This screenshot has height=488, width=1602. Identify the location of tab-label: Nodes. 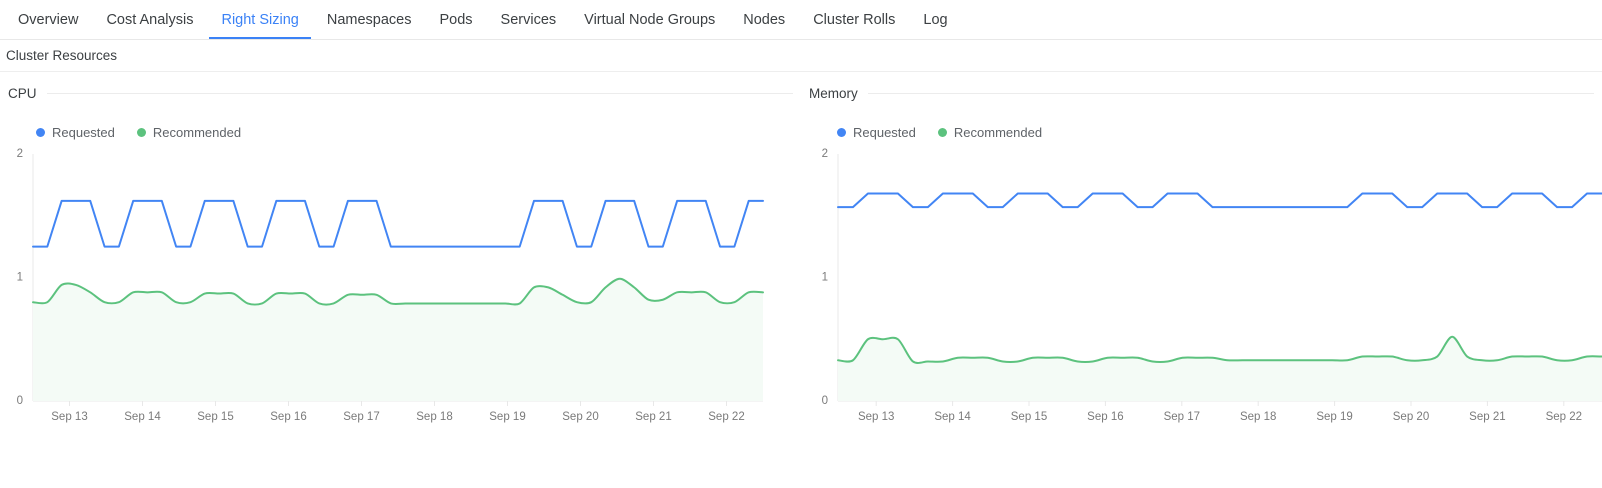
(764, 19).